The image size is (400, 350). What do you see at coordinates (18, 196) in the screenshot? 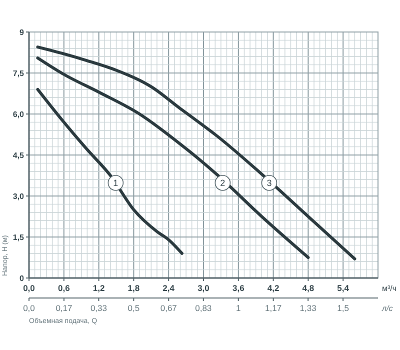
I see `y-tick-label: 3,0` at bounding box center [18, 196].